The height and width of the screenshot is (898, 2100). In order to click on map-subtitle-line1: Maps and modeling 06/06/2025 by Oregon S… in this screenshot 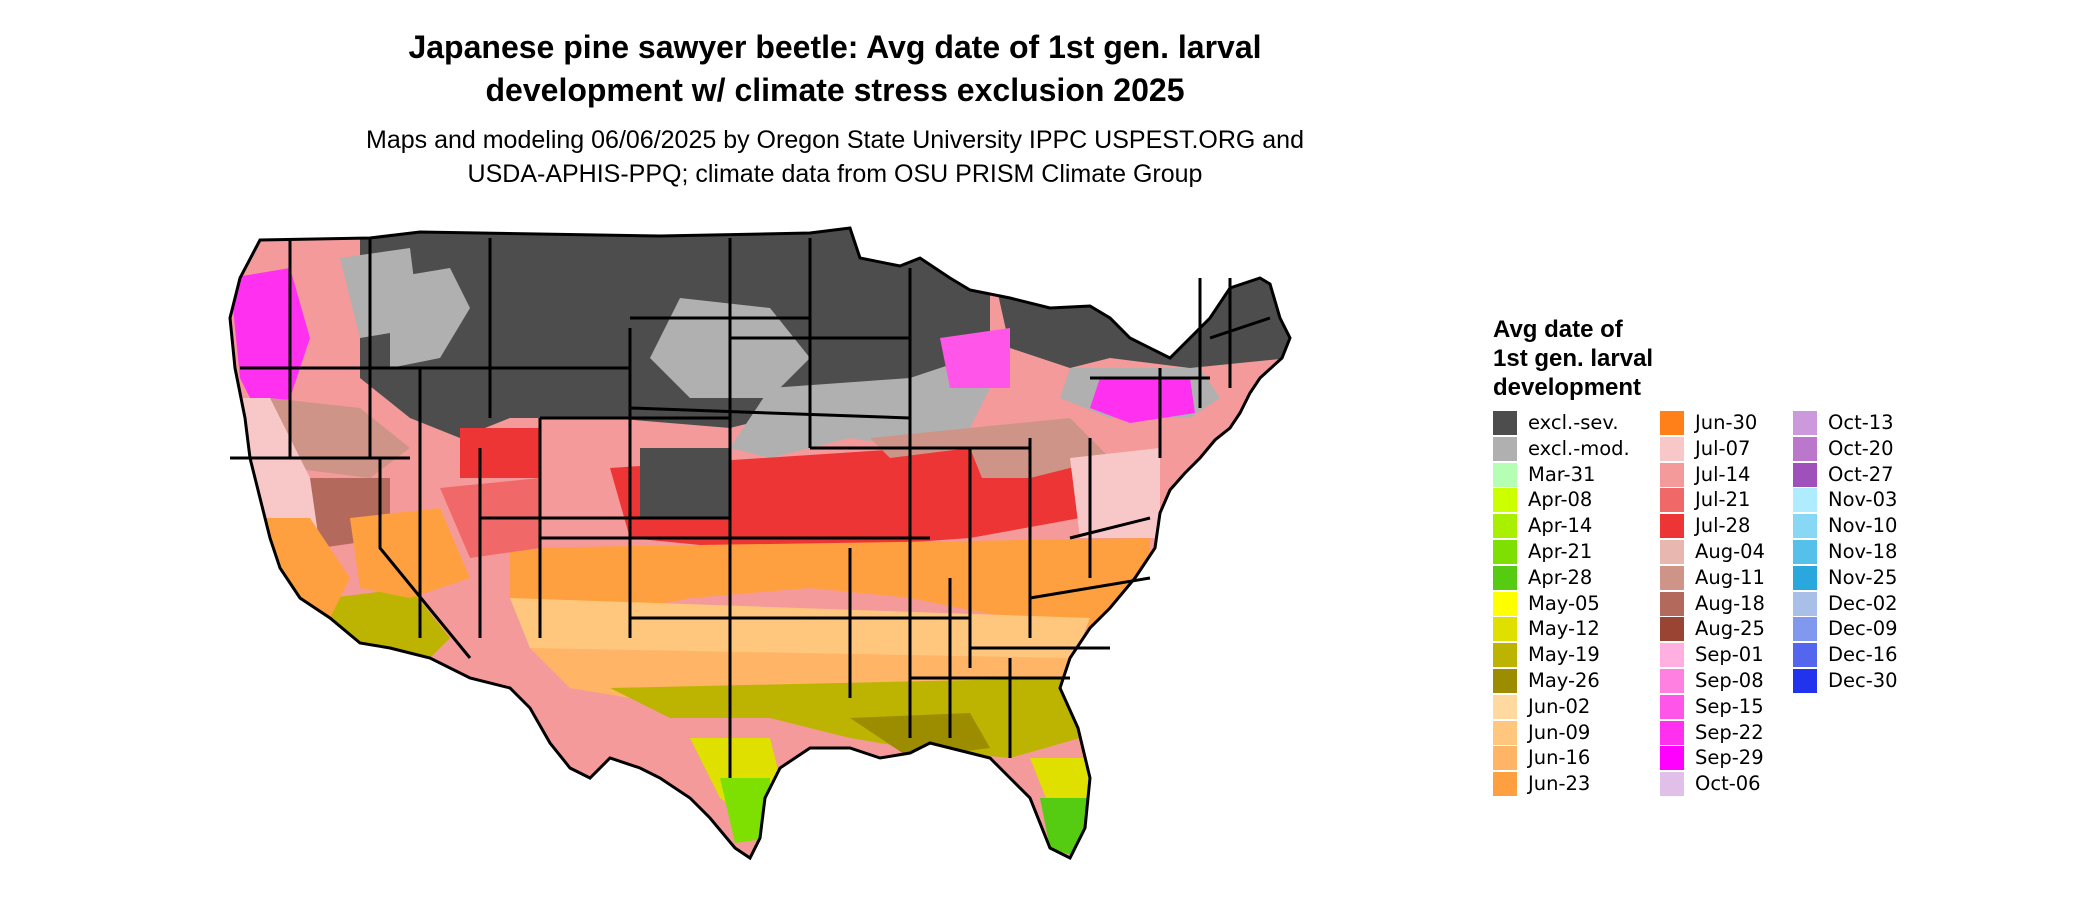, I will do `click(835, 140)`.